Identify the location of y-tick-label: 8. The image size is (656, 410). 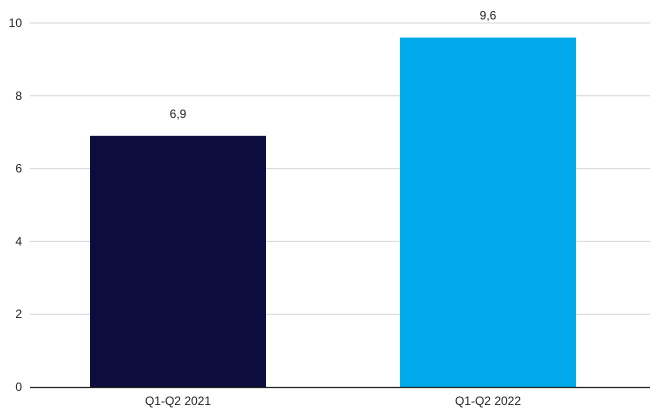
(18, 96).